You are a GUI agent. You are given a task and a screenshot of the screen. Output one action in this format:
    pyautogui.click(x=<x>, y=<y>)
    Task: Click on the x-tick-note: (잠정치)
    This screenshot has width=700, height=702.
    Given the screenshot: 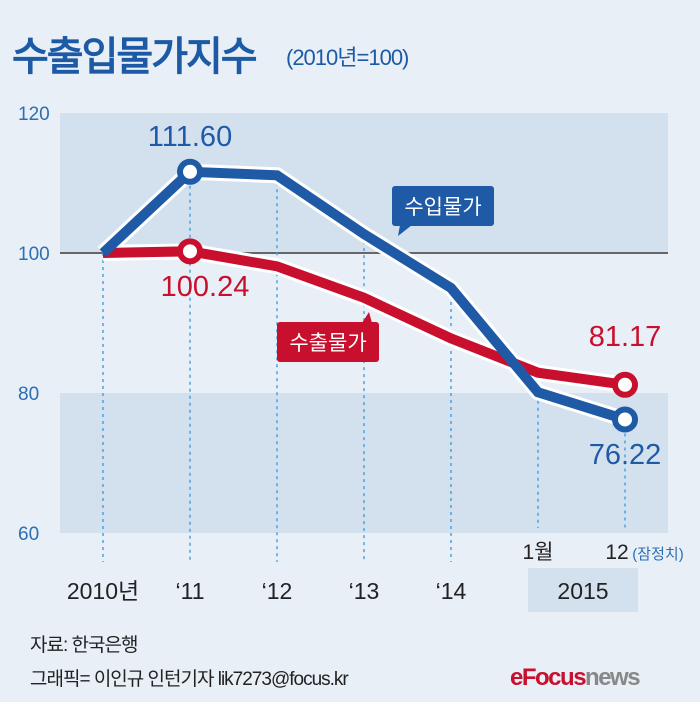 What is the action you would take?
    pyautogui.click(x=657, y=554)
    